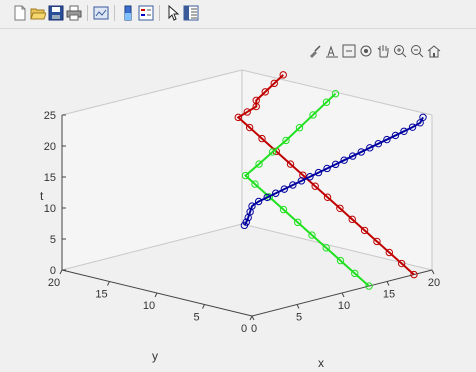 Image resolution: width=476 pixels, height=372 pixels. Describe the element at coordinates (173, 13) in the screenshot. I see `edit-plot-arrow-icon` at that location.